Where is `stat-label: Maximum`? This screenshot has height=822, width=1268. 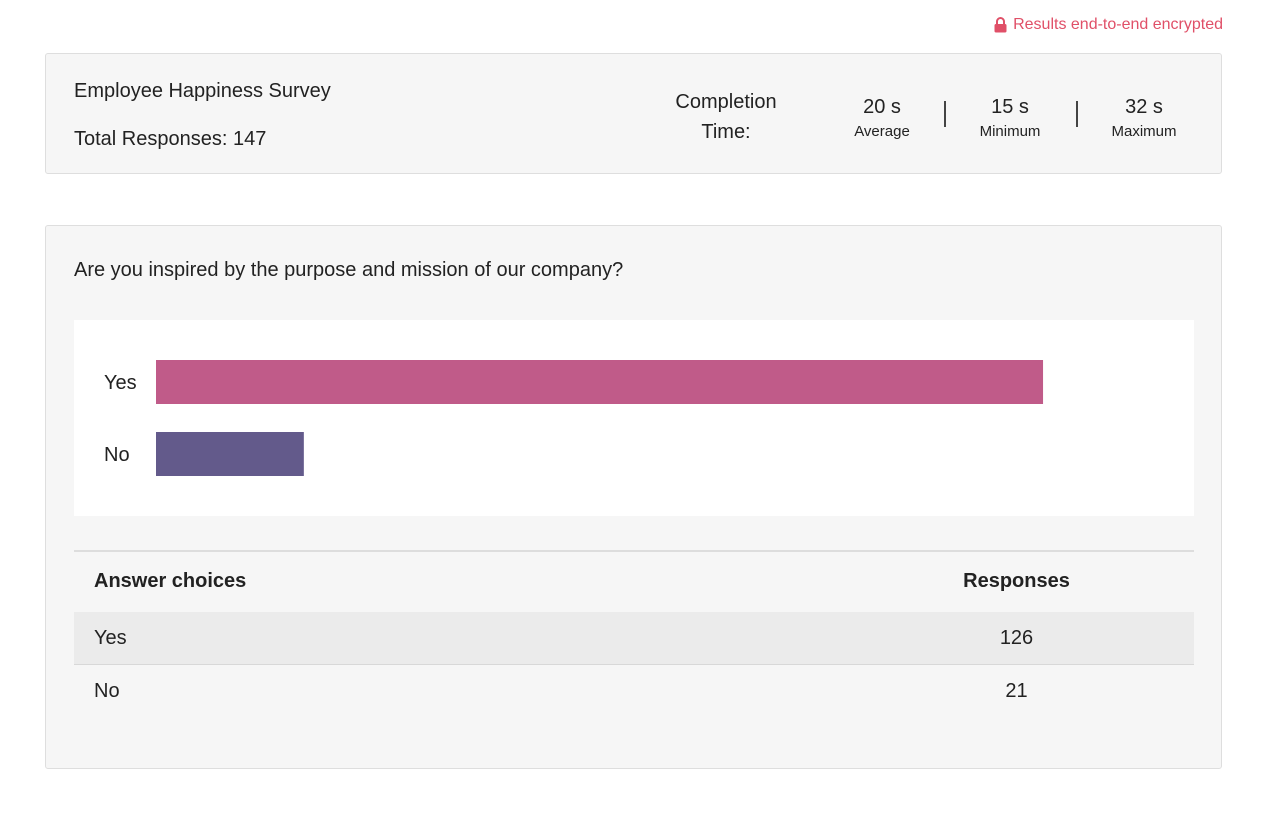
stat-label: Maximum is located at coordinates (1144, 131).